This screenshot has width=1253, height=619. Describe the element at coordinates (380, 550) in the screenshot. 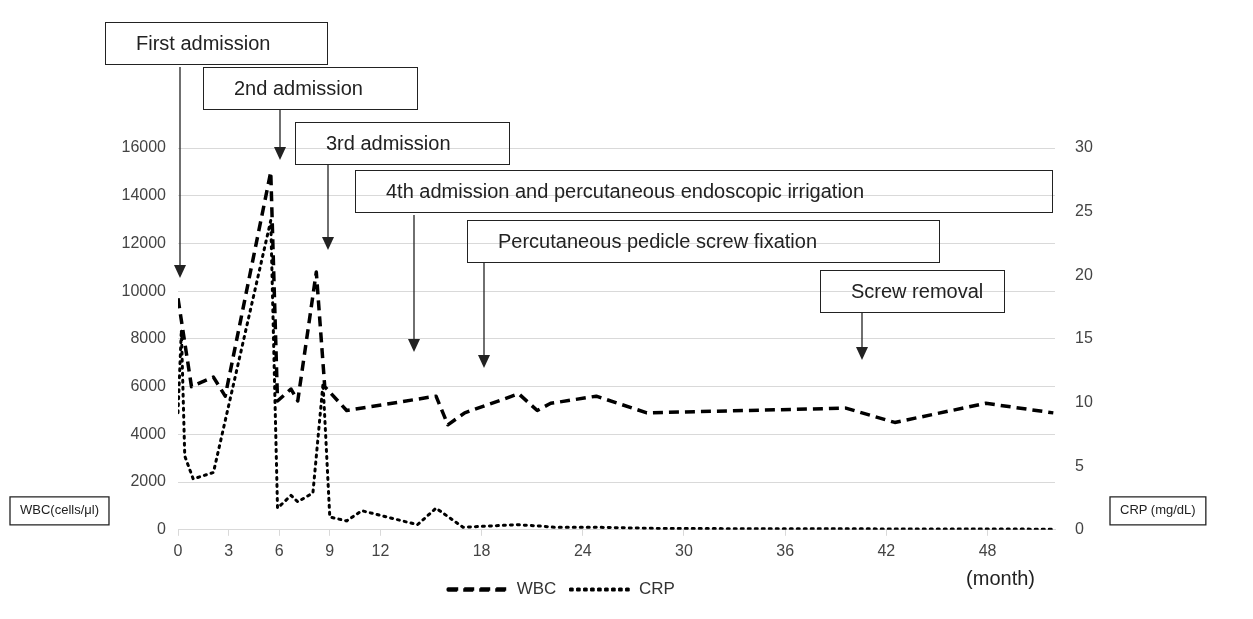

I see `x-tick-label: 12` at that location.